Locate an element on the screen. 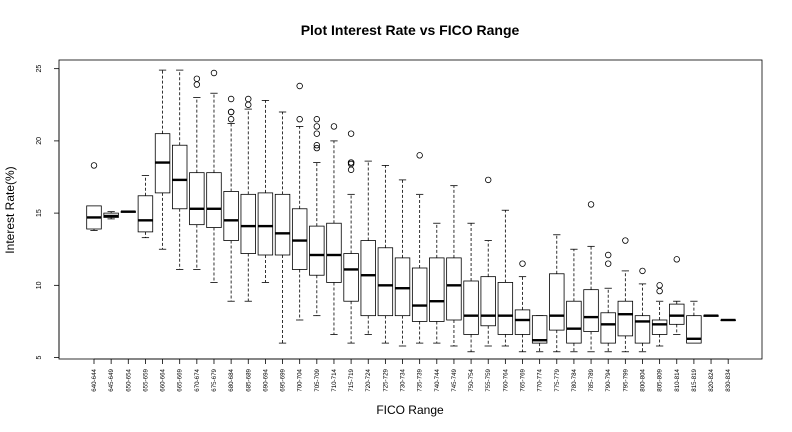  x-tick-label: 765-769 is located at coordinates (523, 379).